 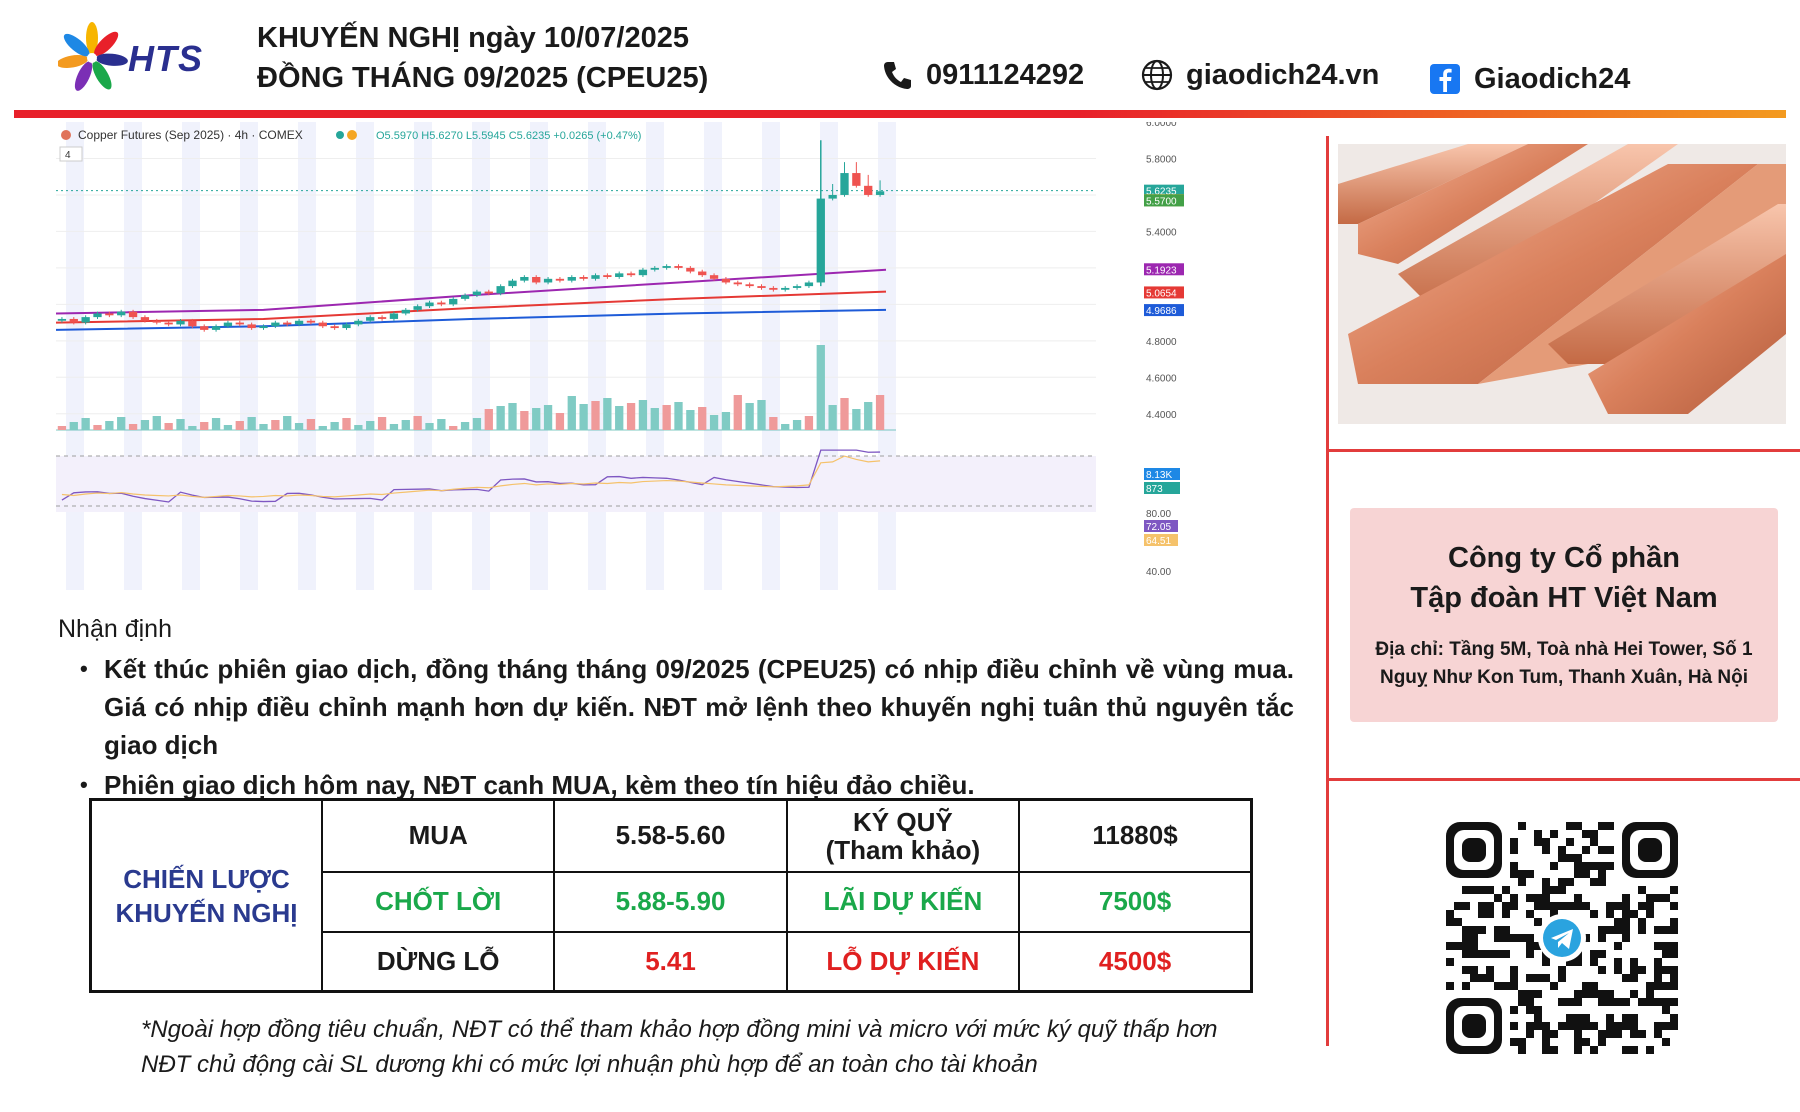 I want to click on rsi-label-text: 64.51, so click(x=1158, y=541).